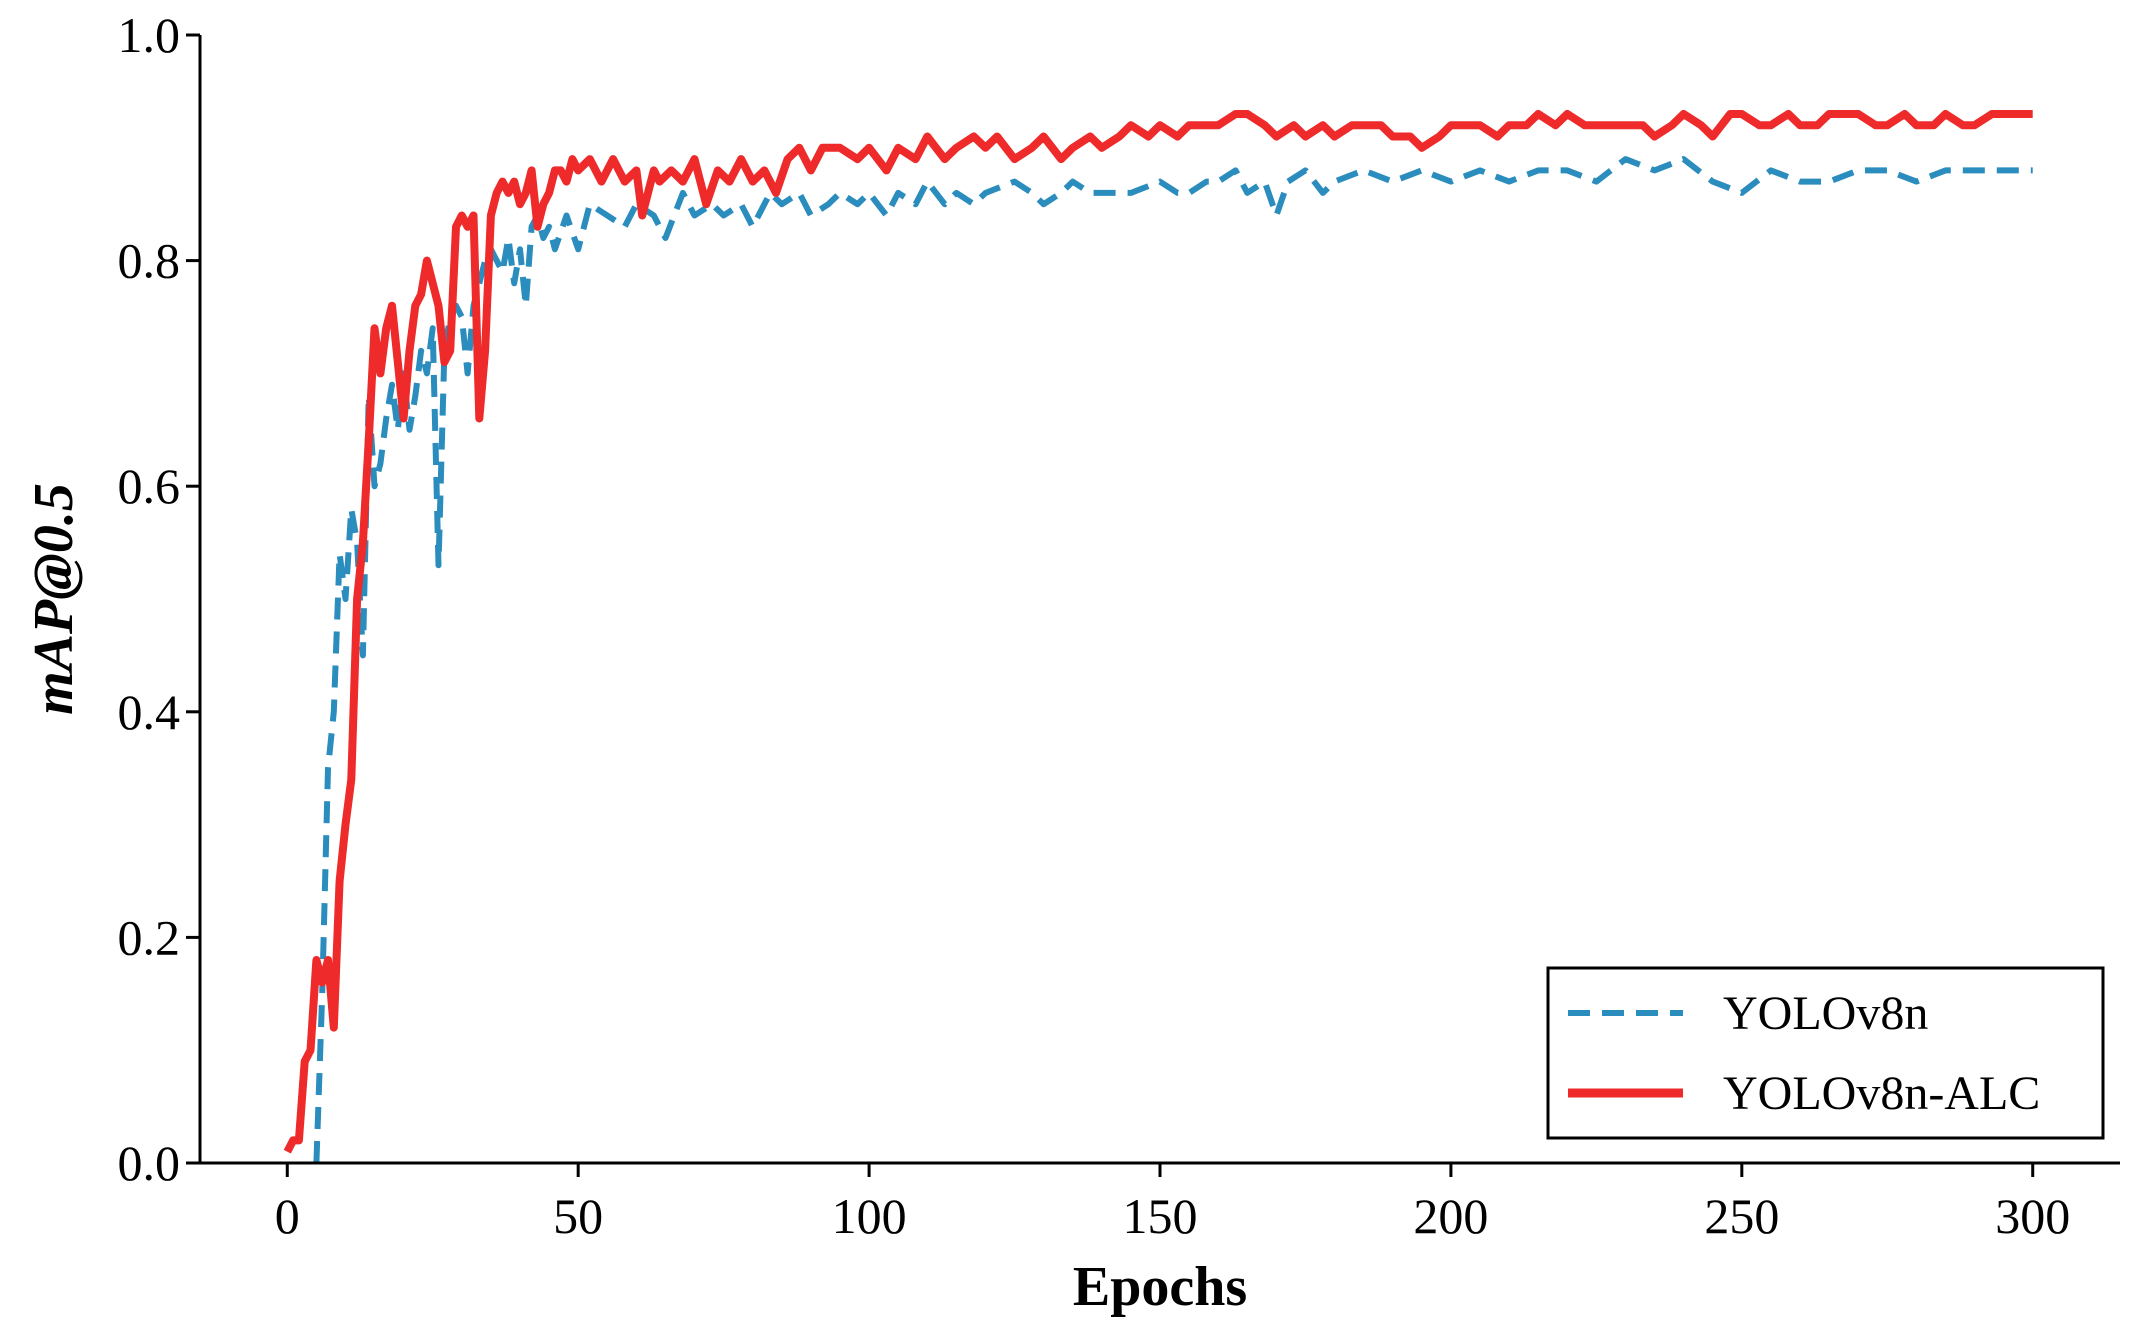 The height and width of the screenshot is (1341, 2141). Describe the element at coordinates (149, 1163) in the screenshot. I see `y-tick-label: 0.0` at that location.